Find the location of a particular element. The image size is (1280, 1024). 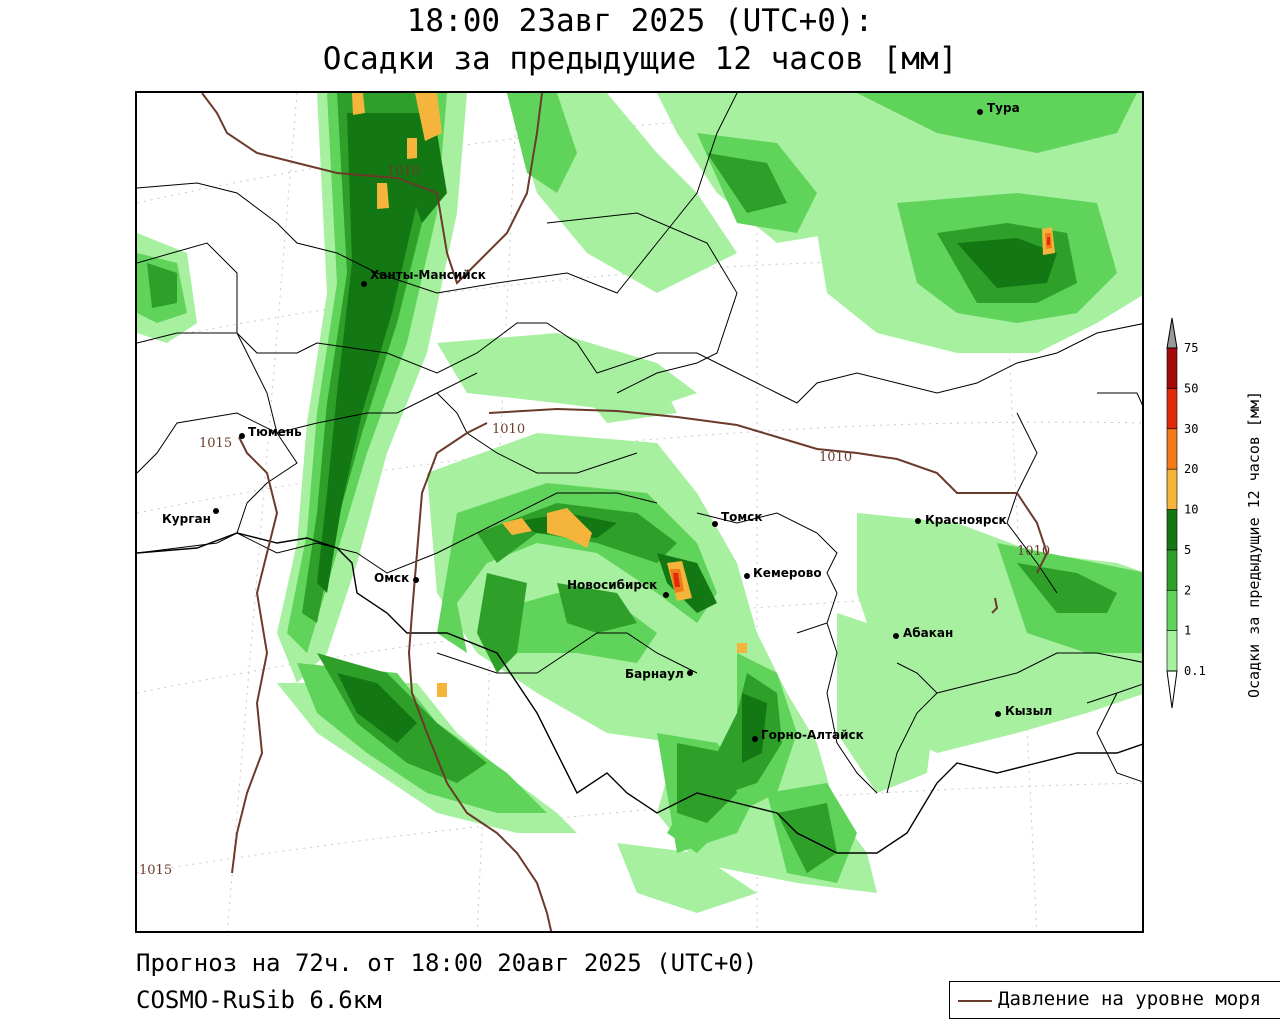

legend-tick-label: 20 is located at coordinates (1191, 469).